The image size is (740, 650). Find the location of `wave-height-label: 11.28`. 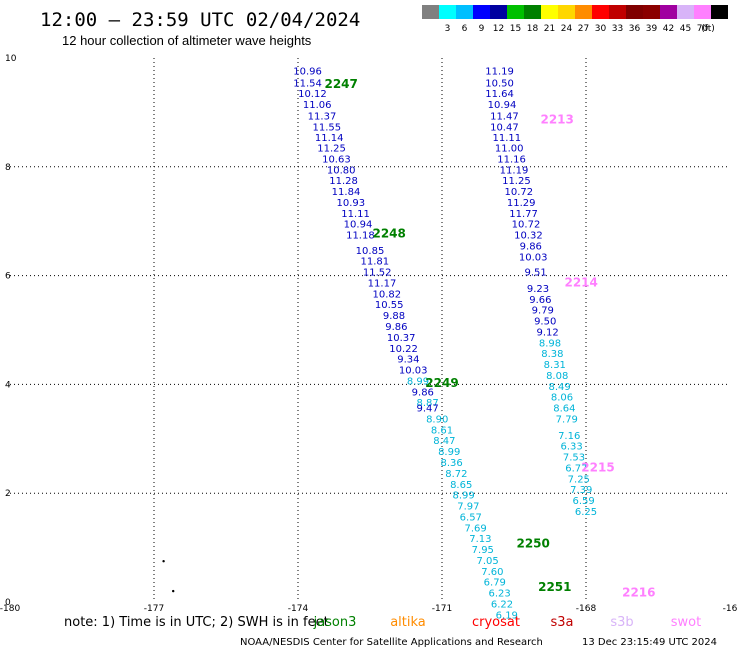

wave-height-label: 11.28 is located at coordinates (343, 181).